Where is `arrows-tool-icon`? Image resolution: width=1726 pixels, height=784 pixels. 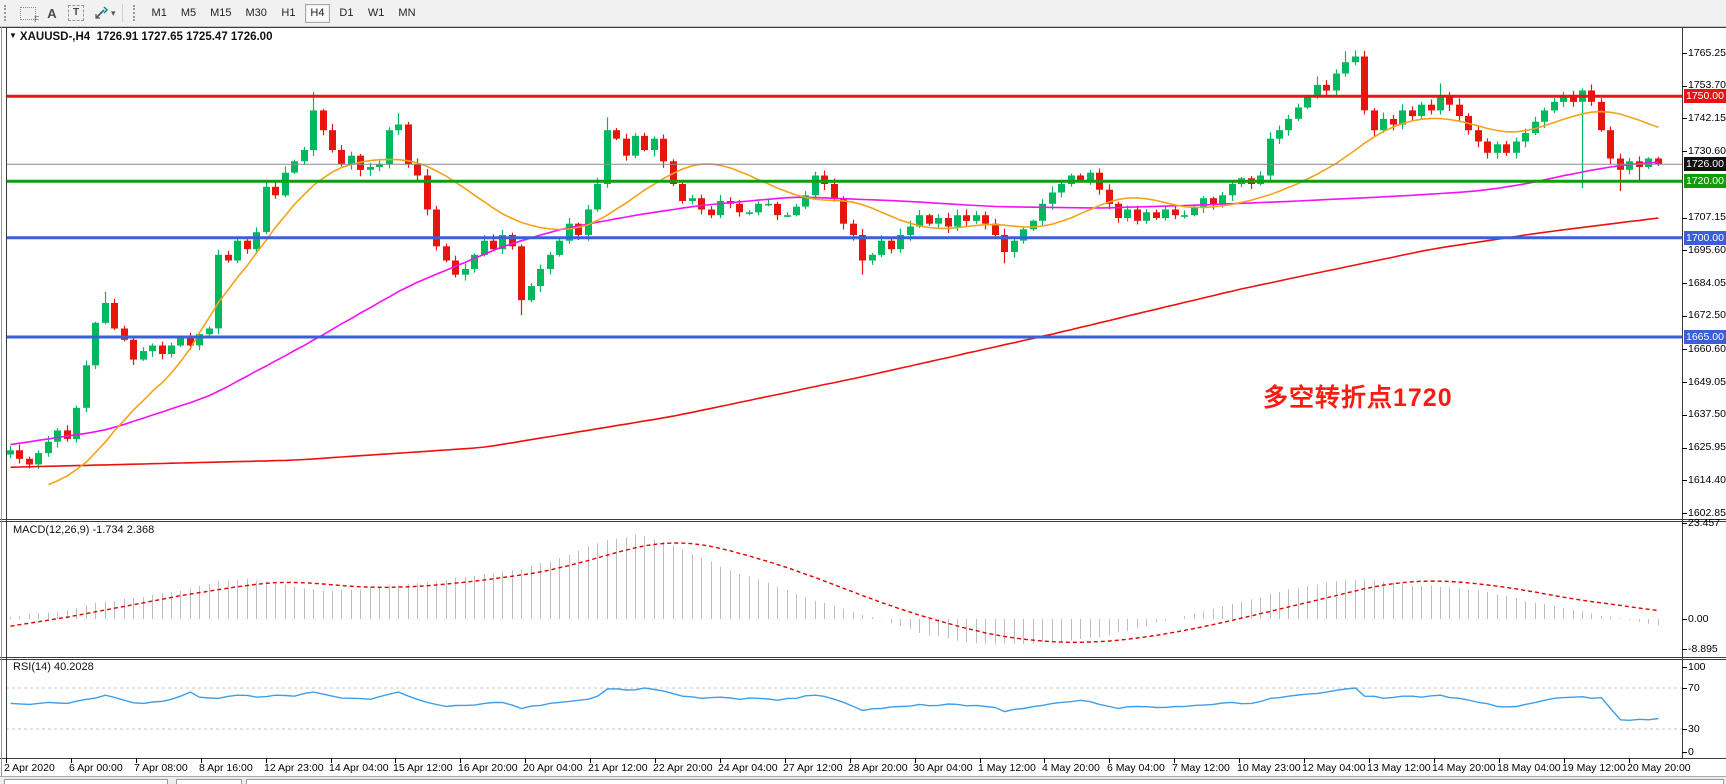
arrows-tool-icon is located at coordinates (100, 13).